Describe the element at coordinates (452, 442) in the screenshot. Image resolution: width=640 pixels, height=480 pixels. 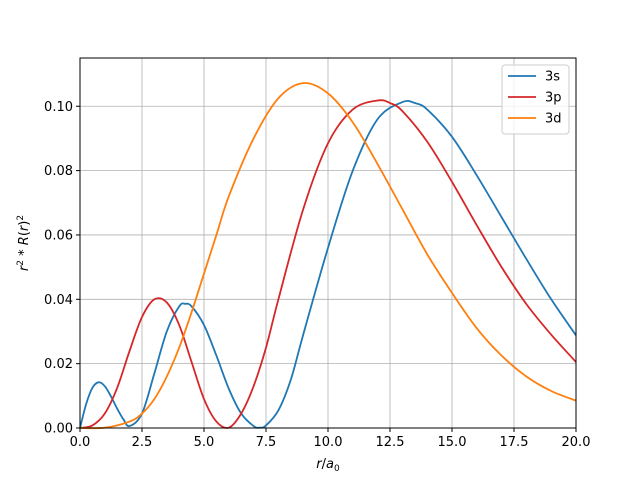
I see `x-tick-label: 15.0` at that location.